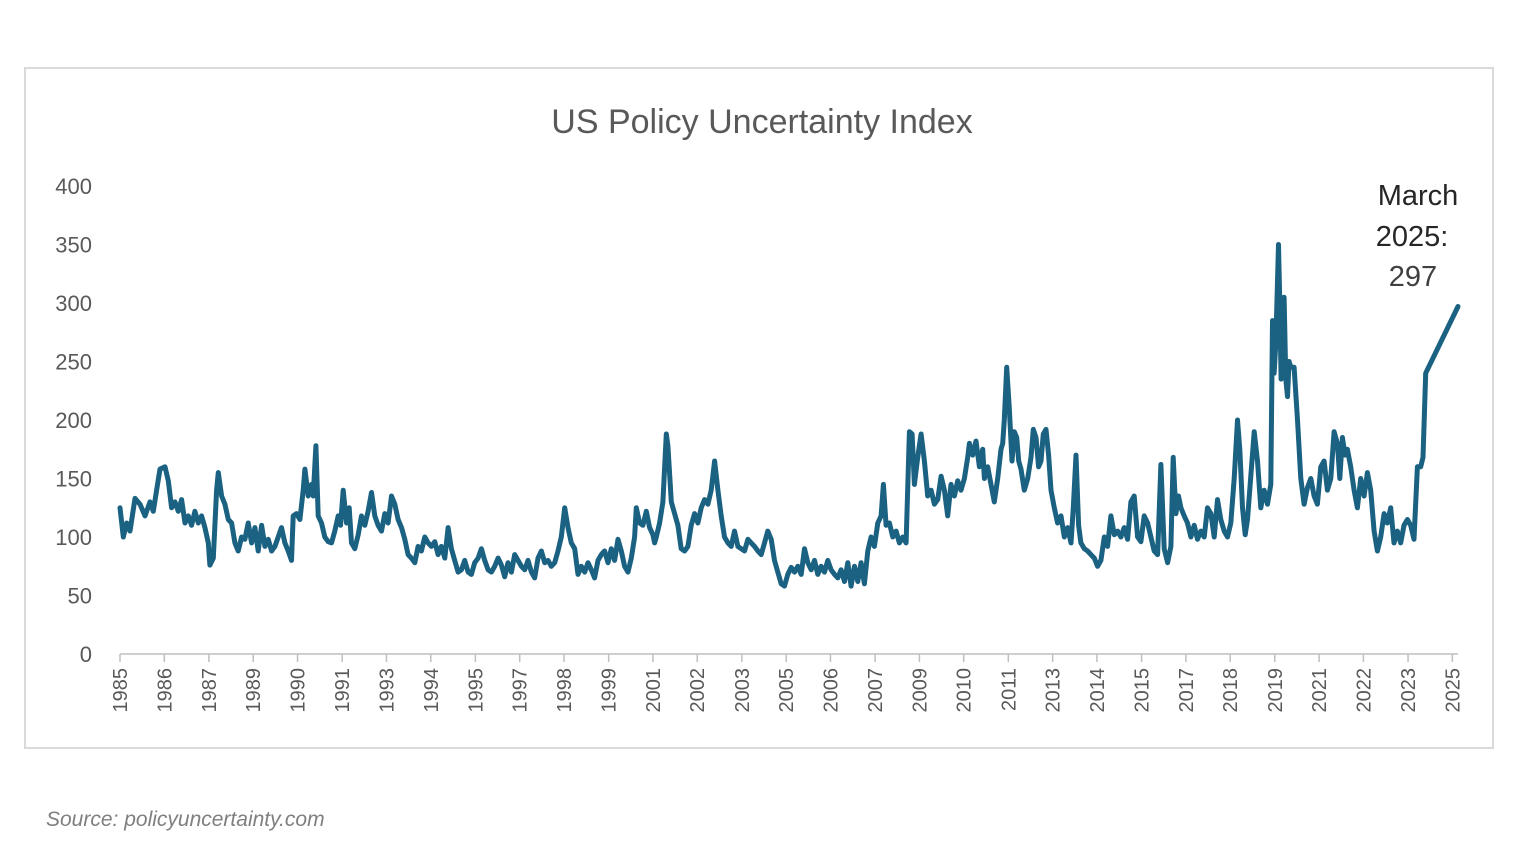 The width and height of the screenshot is (1520, 856). What do you see at coordinates (1320, 690) in the screenshot?
I see `x-tick-label: 2021` at bounding box center [1320, 690].